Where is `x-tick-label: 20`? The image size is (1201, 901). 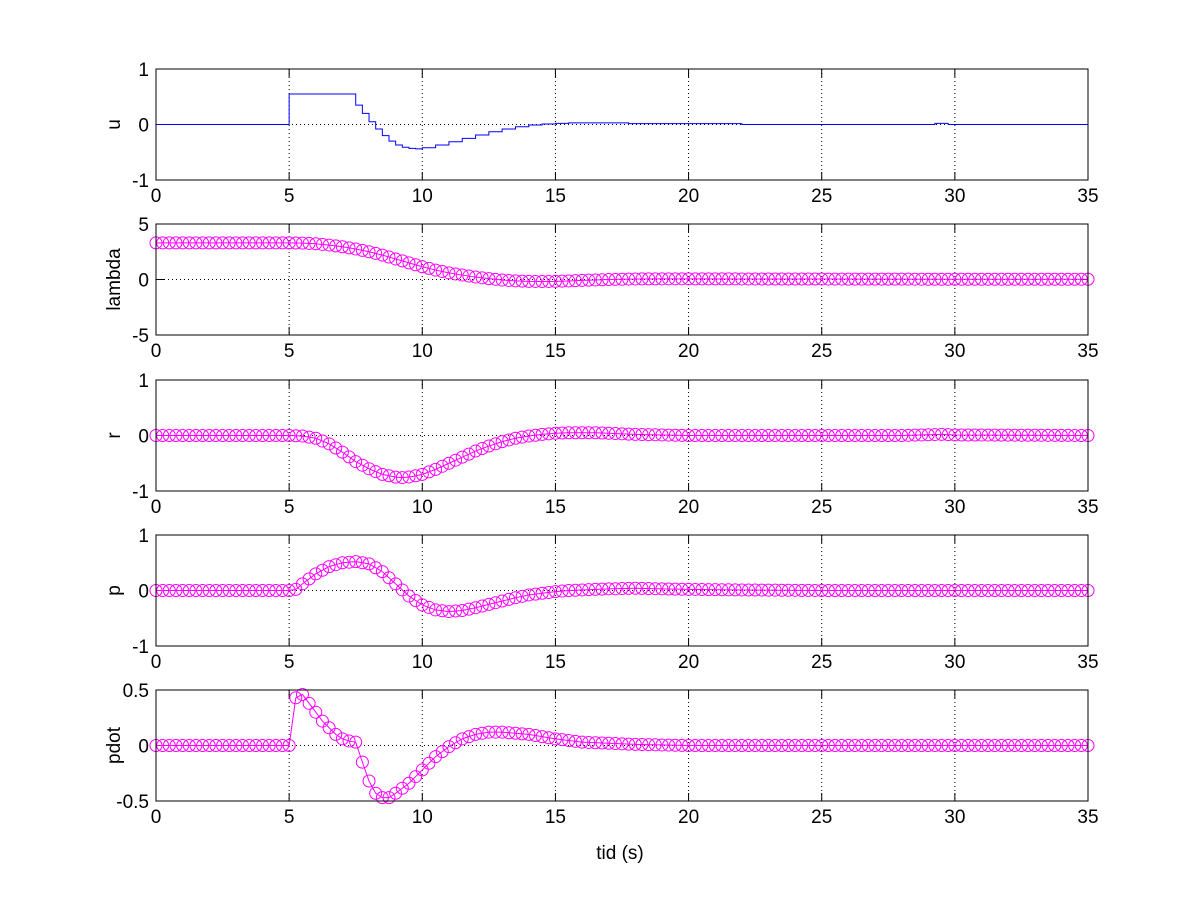
x-tick-label: 20 is located at coordinates (688, 507).